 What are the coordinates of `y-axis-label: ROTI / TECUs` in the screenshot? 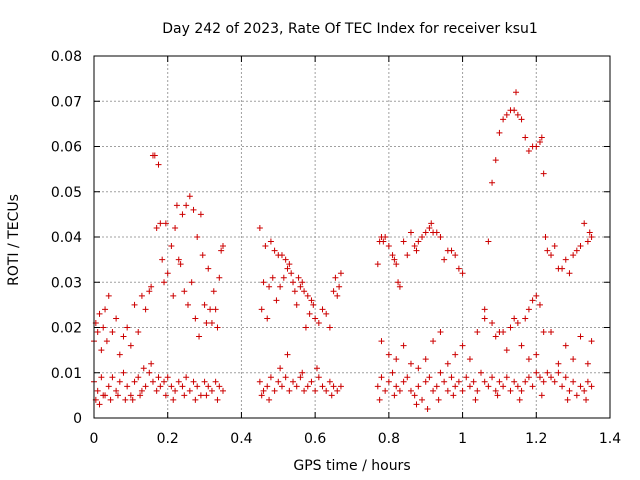 It's located at (14, 240).